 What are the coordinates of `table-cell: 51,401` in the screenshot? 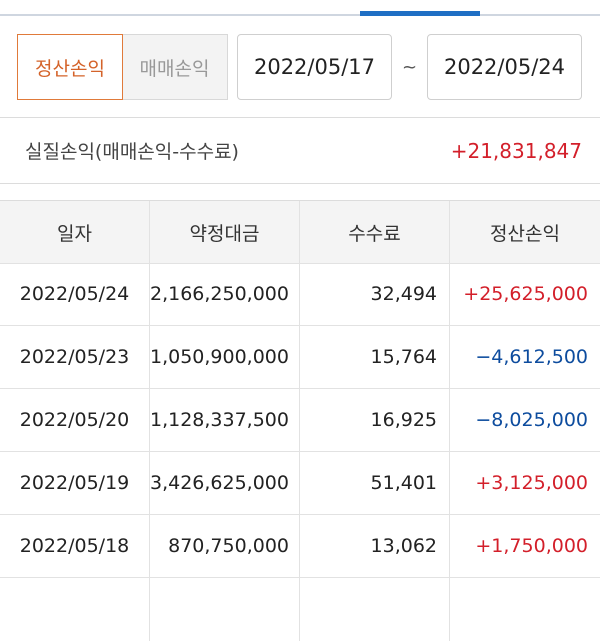 It's located at (375, 483).